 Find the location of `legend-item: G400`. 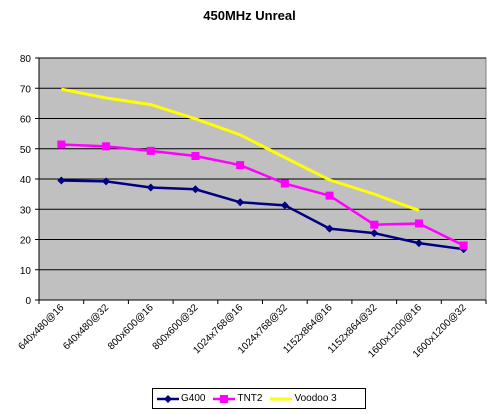

legend-item: G400 is located at coordinates (181, 398).